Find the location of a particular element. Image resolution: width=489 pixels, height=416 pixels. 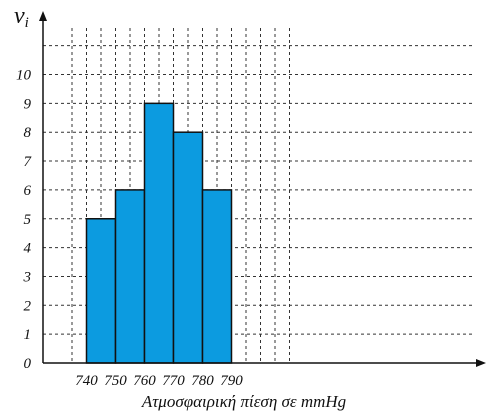

y-tick-label: 9 is located at coordinates (28, 104).